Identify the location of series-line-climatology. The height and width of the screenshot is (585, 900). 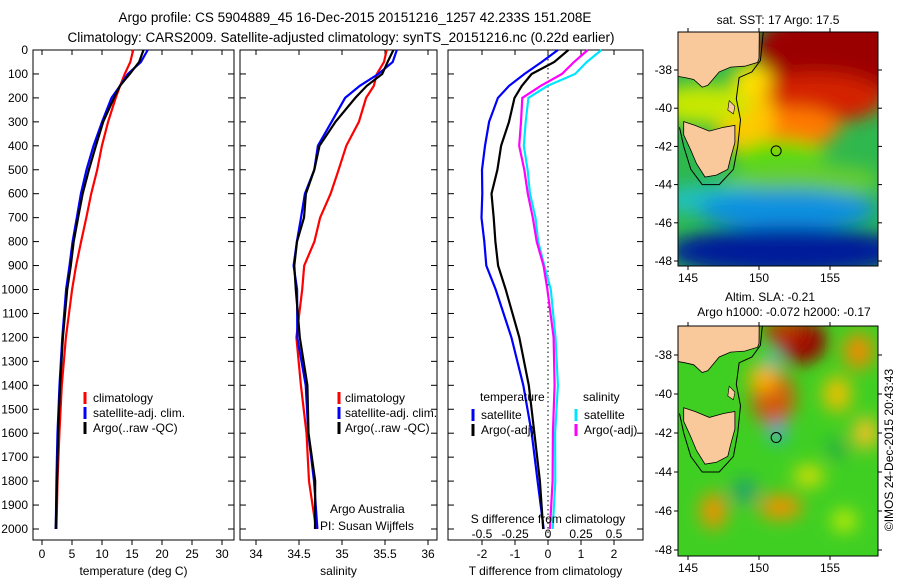
(341, 289).